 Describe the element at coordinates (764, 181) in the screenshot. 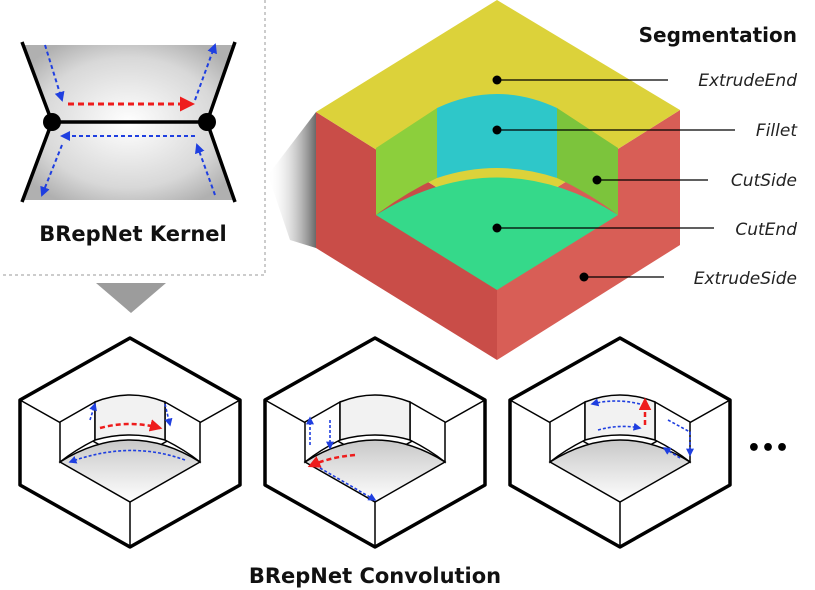

I see `class-label-cut-side: CutSide` at that location.